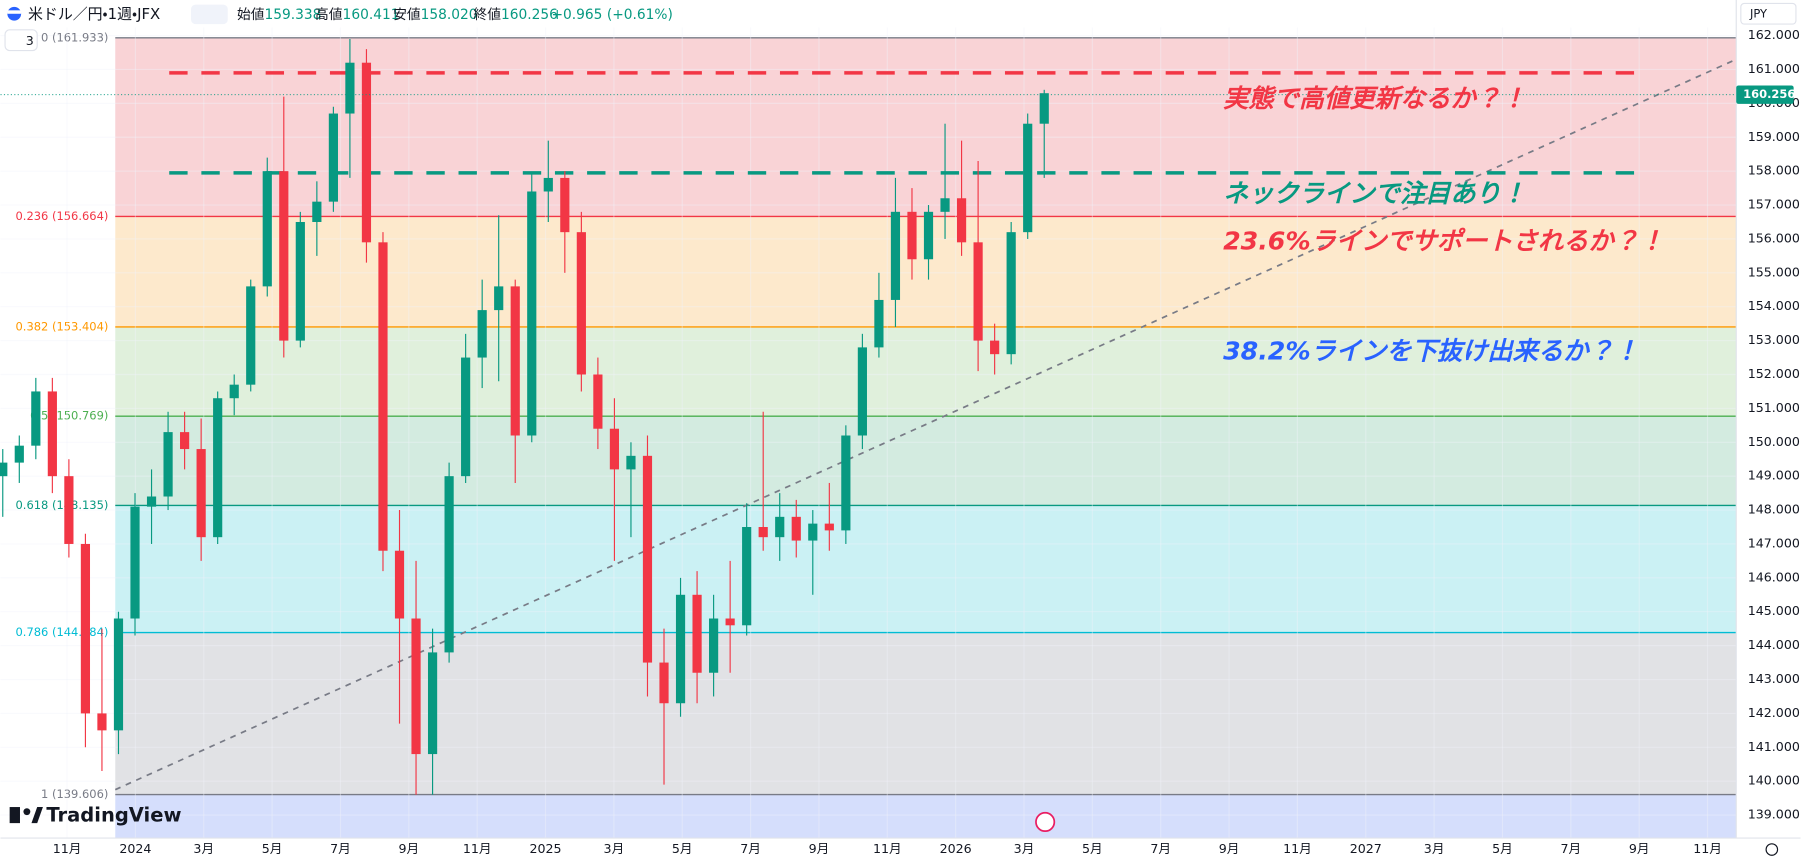 This screenshot has height=861, width=1801. What do you see at coordinates (27, 812) in the screenshot?
I see `logo-mark` at bounding box center [27, 812].